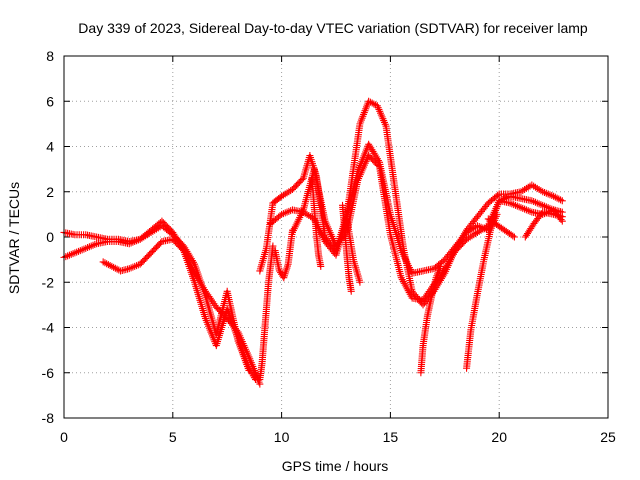 The image size is (640, 480). What do you see at coordinates (173, 437) in the screenshot?
I see `x-tick-label: 5` at bounding box center [173, 437].